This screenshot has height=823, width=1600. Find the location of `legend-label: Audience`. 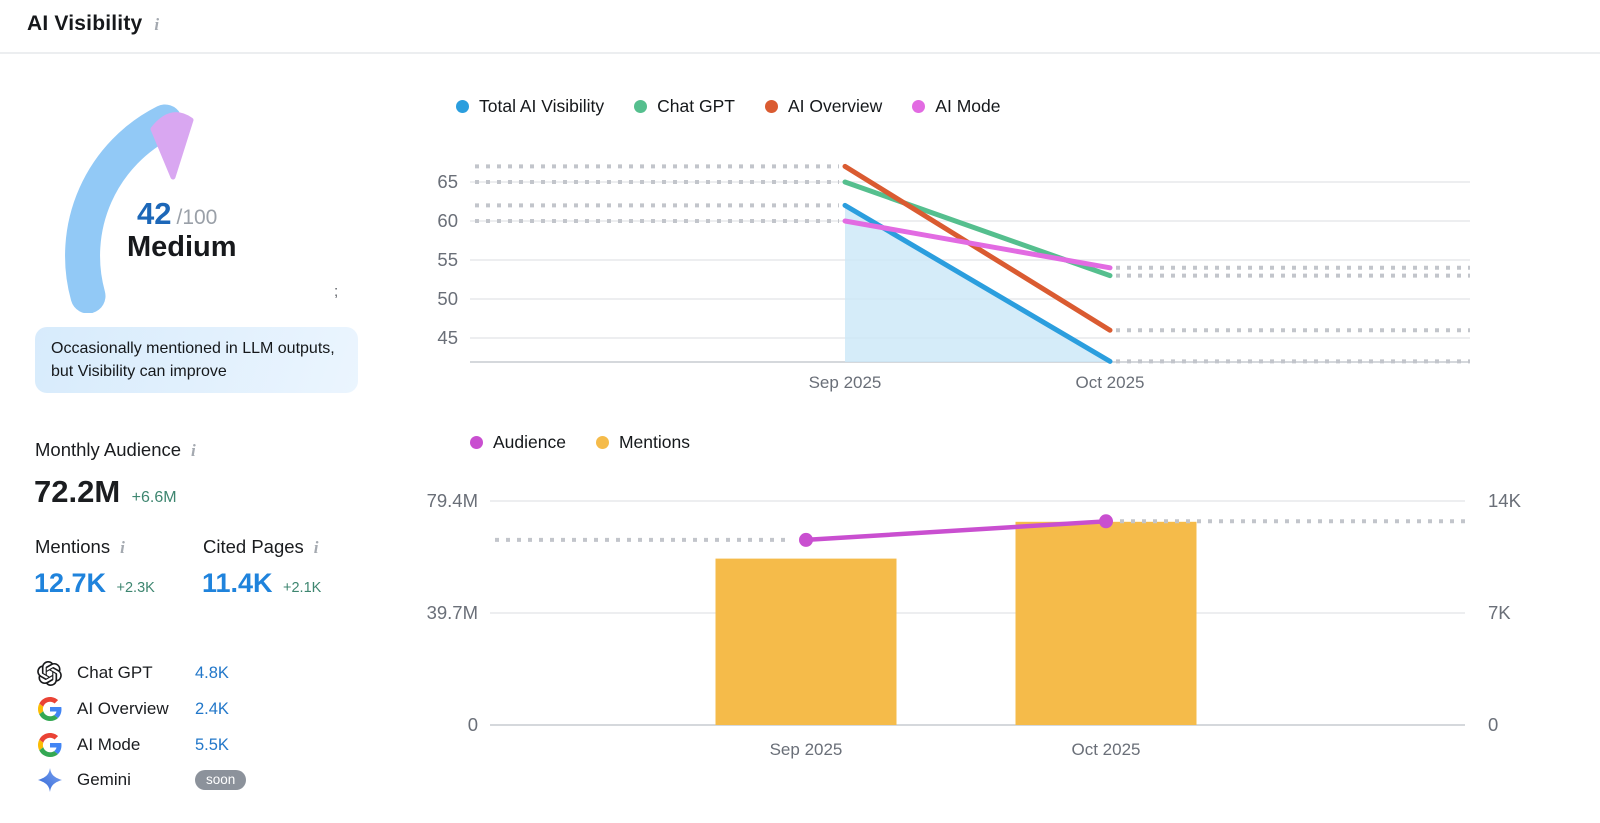

legend-label: Audience is located at coordinates (529, 442).